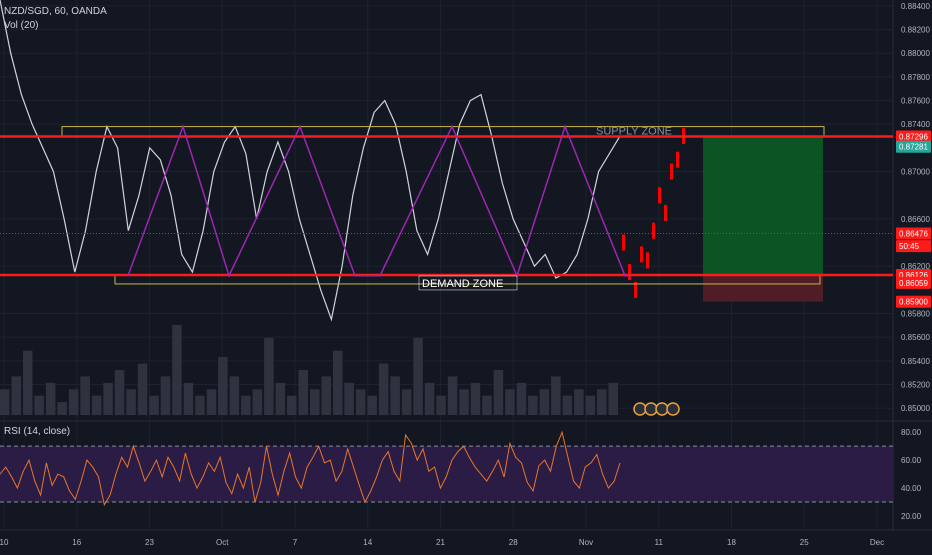  What do you see at coordinates (913, 302) in the screenshot?
I see `price-tag-label: 0.85900` at bounding box center [913, 302].